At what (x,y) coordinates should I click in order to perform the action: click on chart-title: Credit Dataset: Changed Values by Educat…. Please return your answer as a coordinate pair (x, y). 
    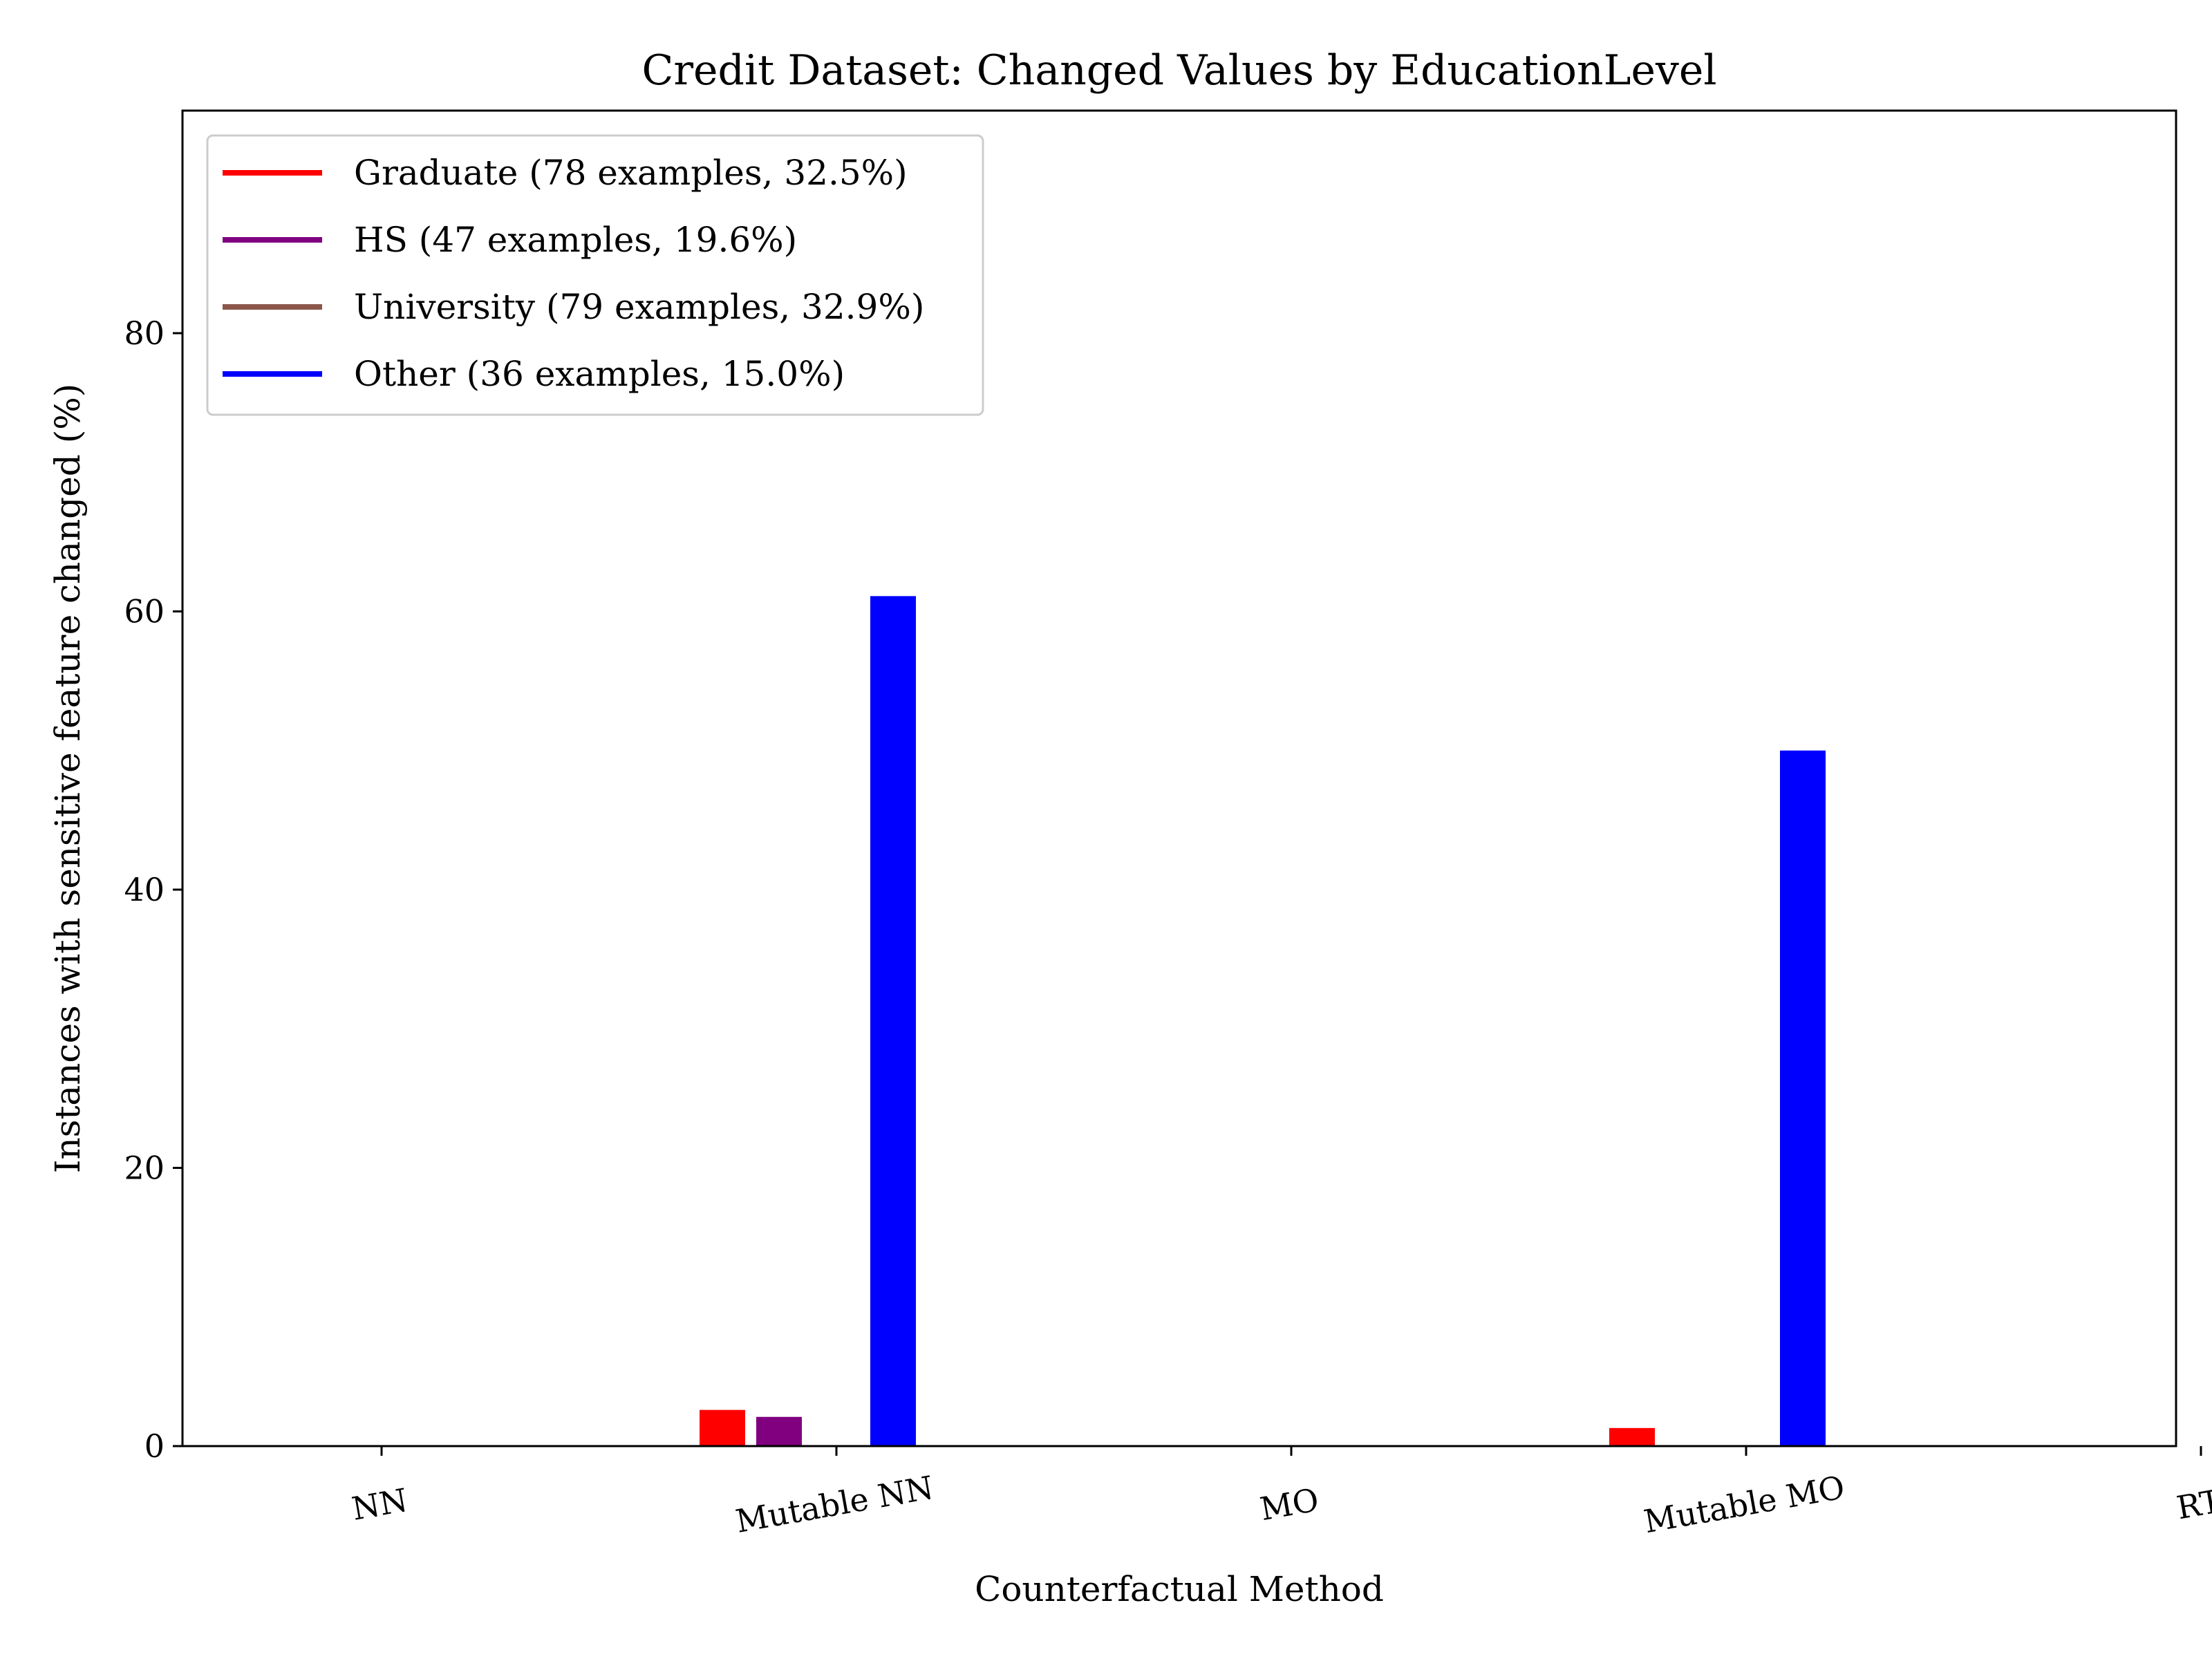
    Looking at the image, I should click on (1178, 70).